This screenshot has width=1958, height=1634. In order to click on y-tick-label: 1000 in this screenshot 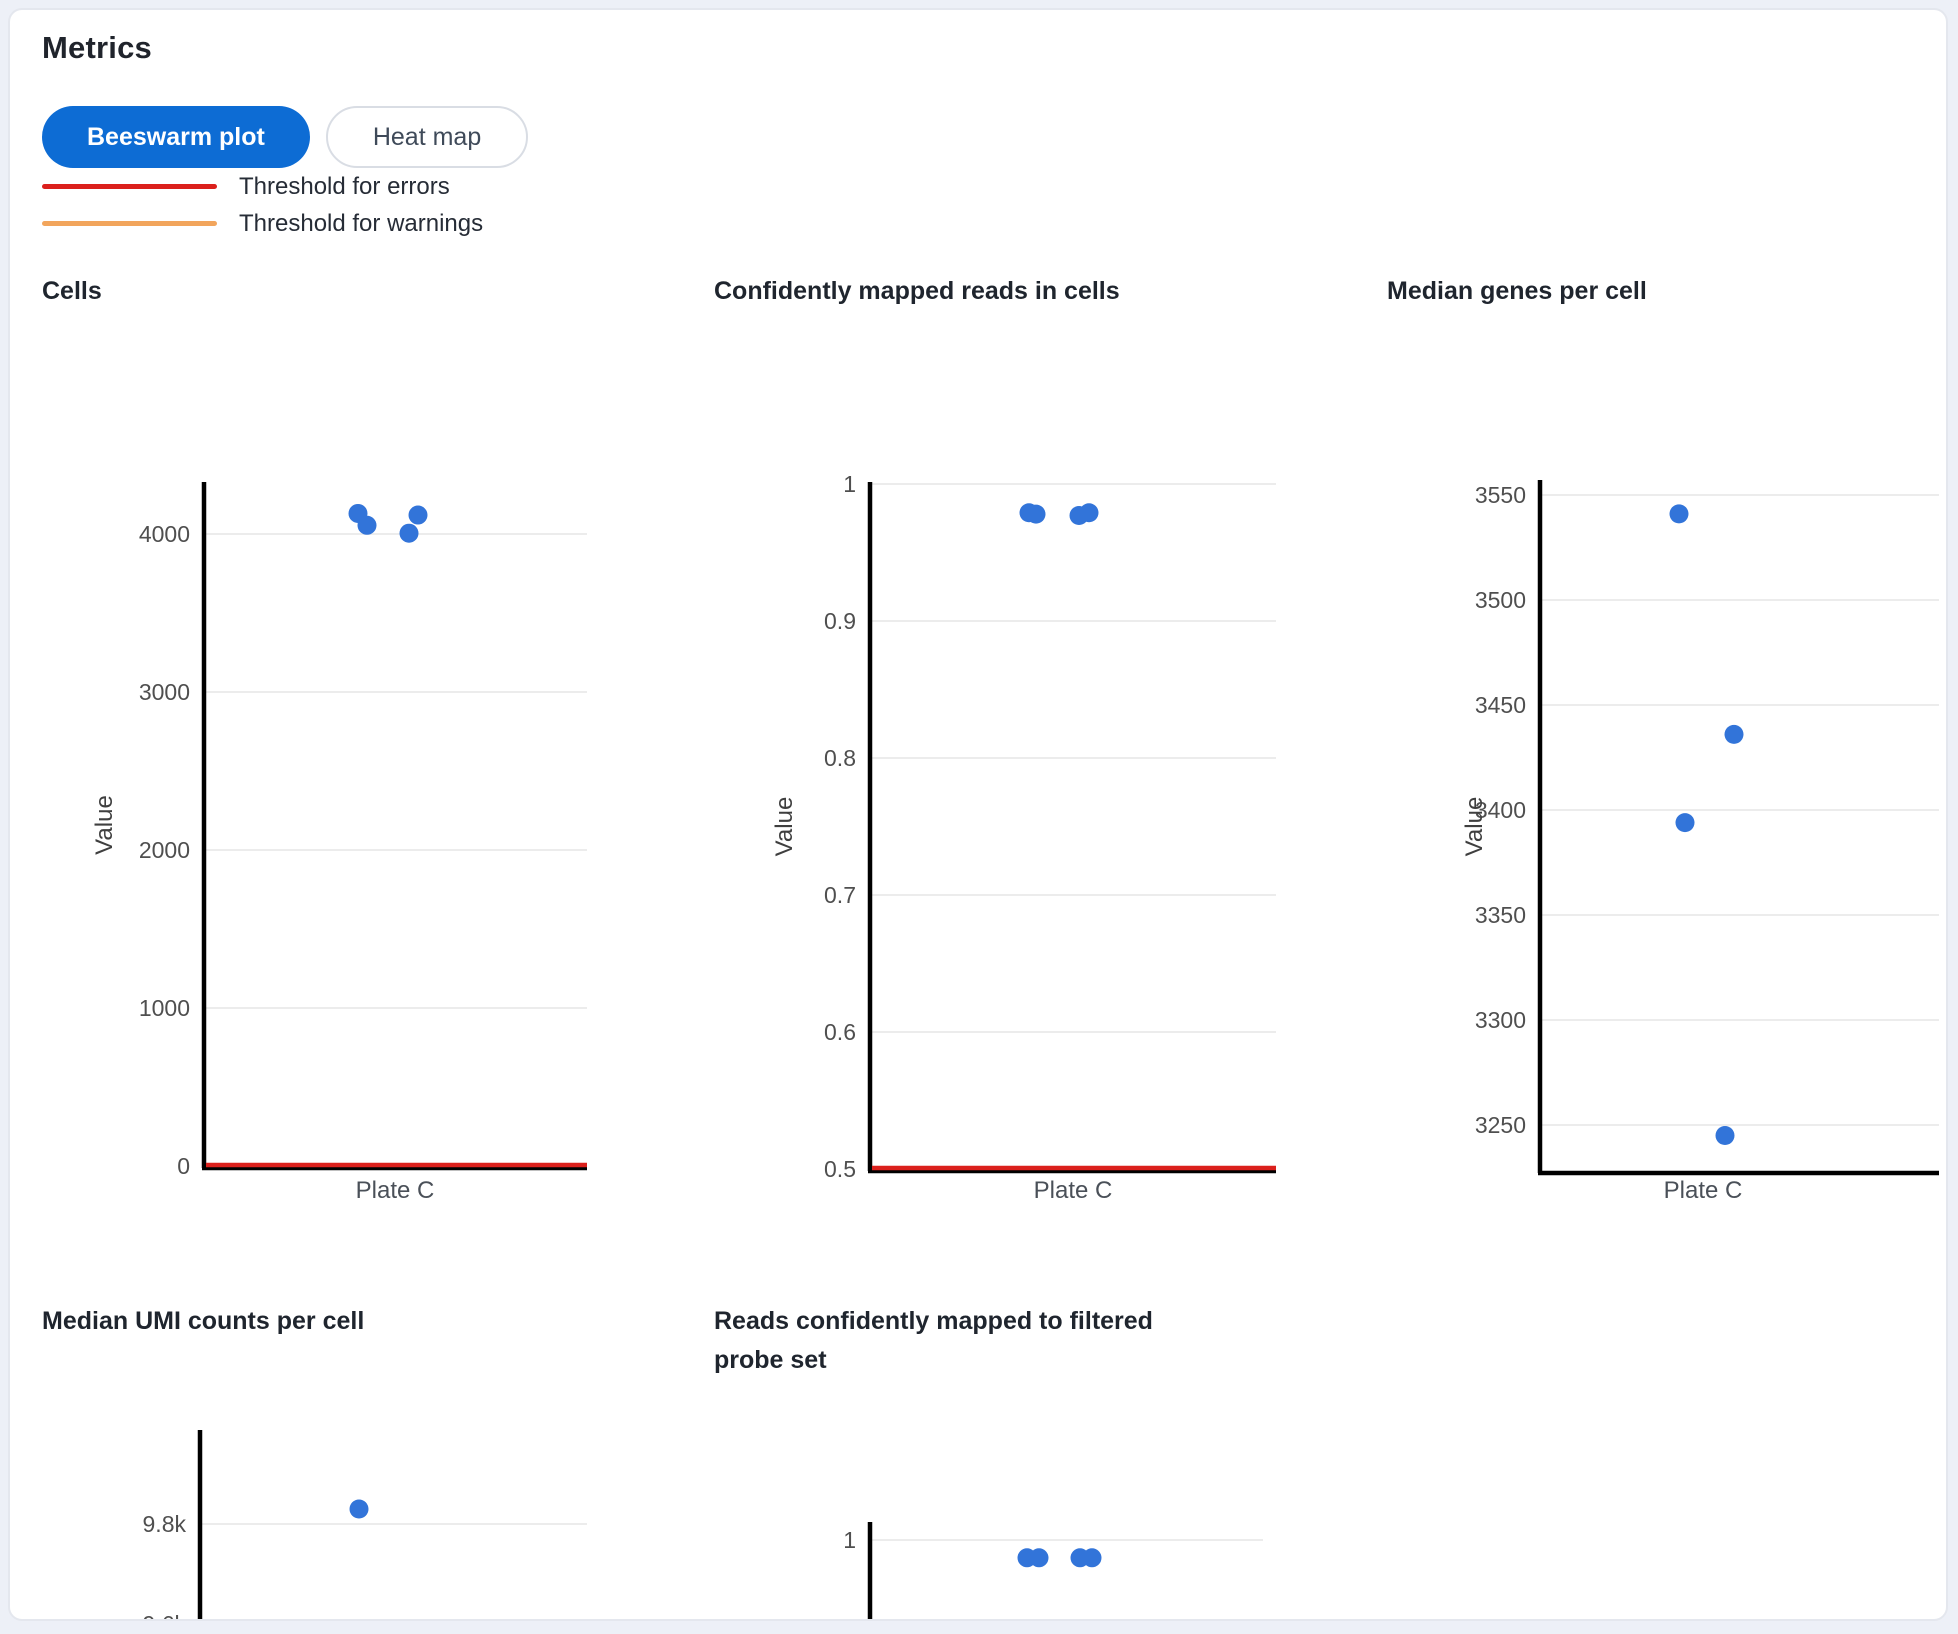, I will do `click(164, 1008)`.